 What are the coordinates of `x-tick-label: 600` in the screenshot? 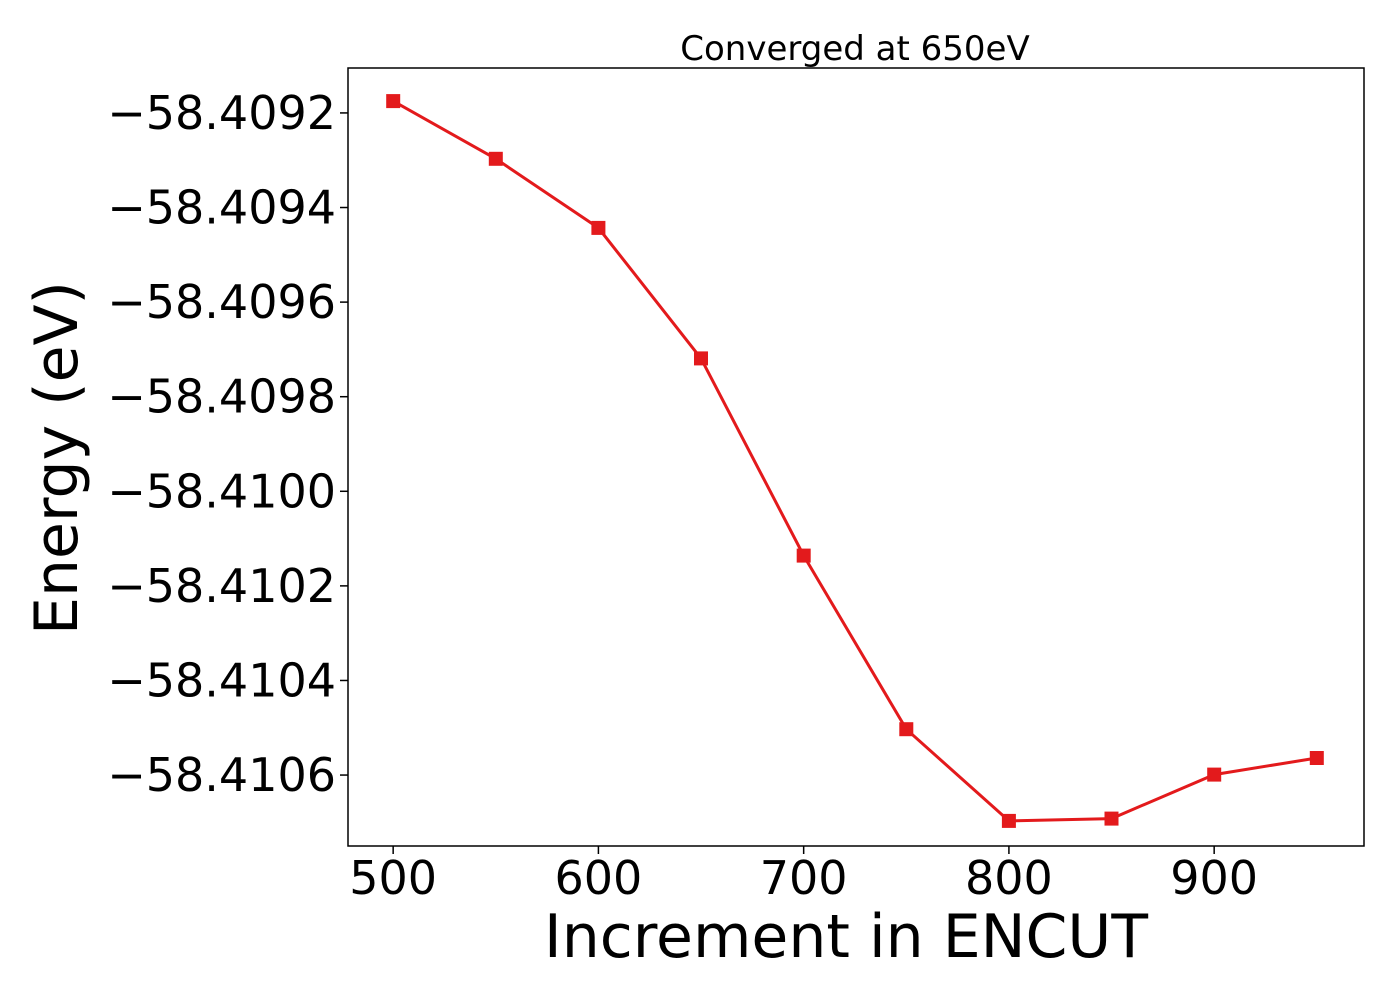 It's located at (599, 878).